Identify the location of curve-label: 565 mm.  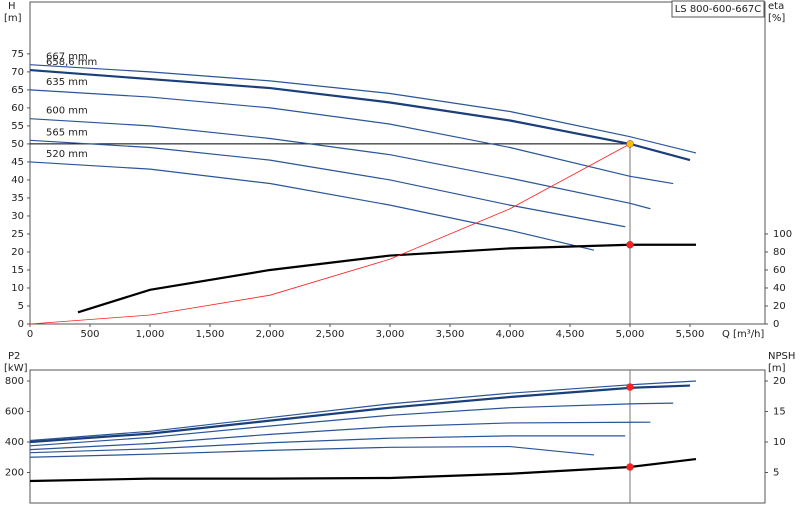
(67, 132).